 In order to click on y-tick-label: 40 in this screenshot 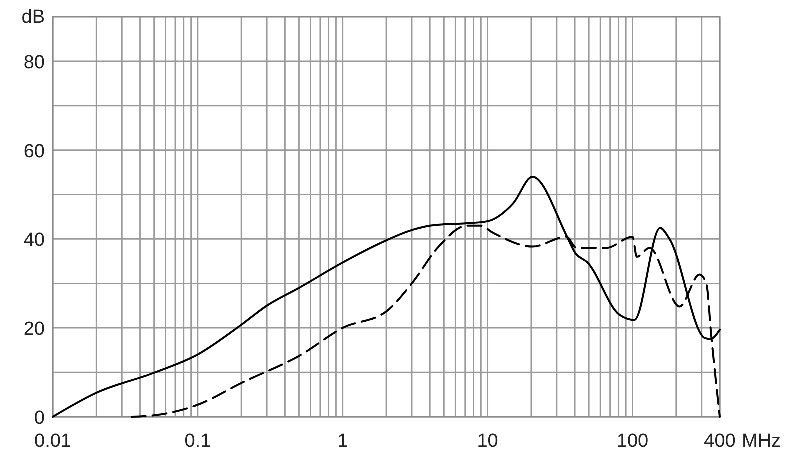, I will do `click(34, 241)`.